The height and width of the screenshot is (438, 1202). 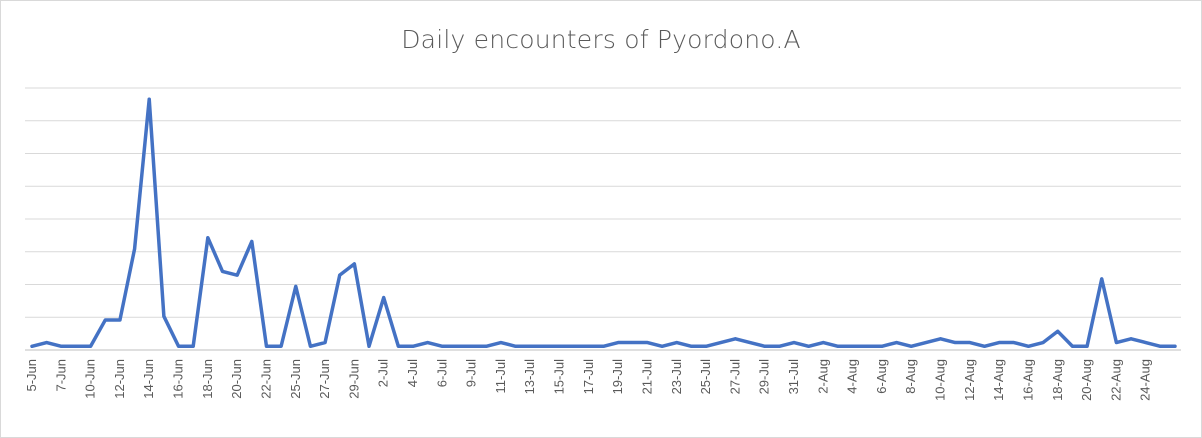 What do you see at coordinates (383, 373) in the screenshot?
I see `x-tick-label: 2-Jul` at bounding box center [383, 373].